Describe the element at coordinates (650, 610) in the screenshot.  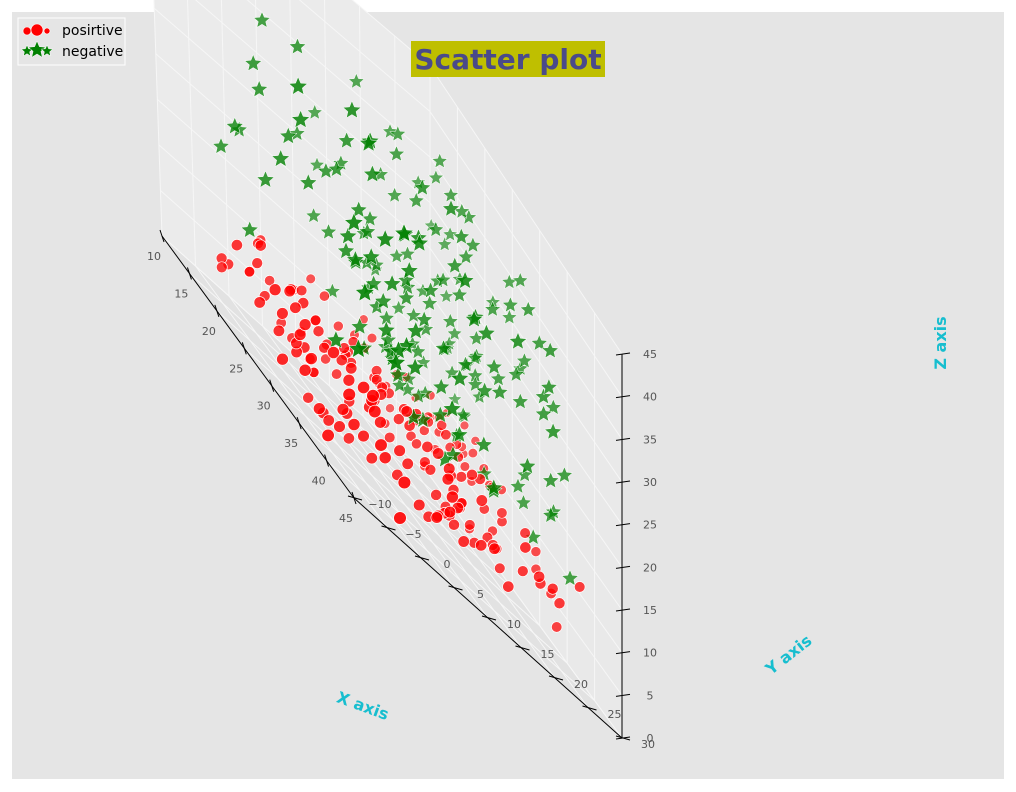
I see `z-tick-label: 15` at that location.